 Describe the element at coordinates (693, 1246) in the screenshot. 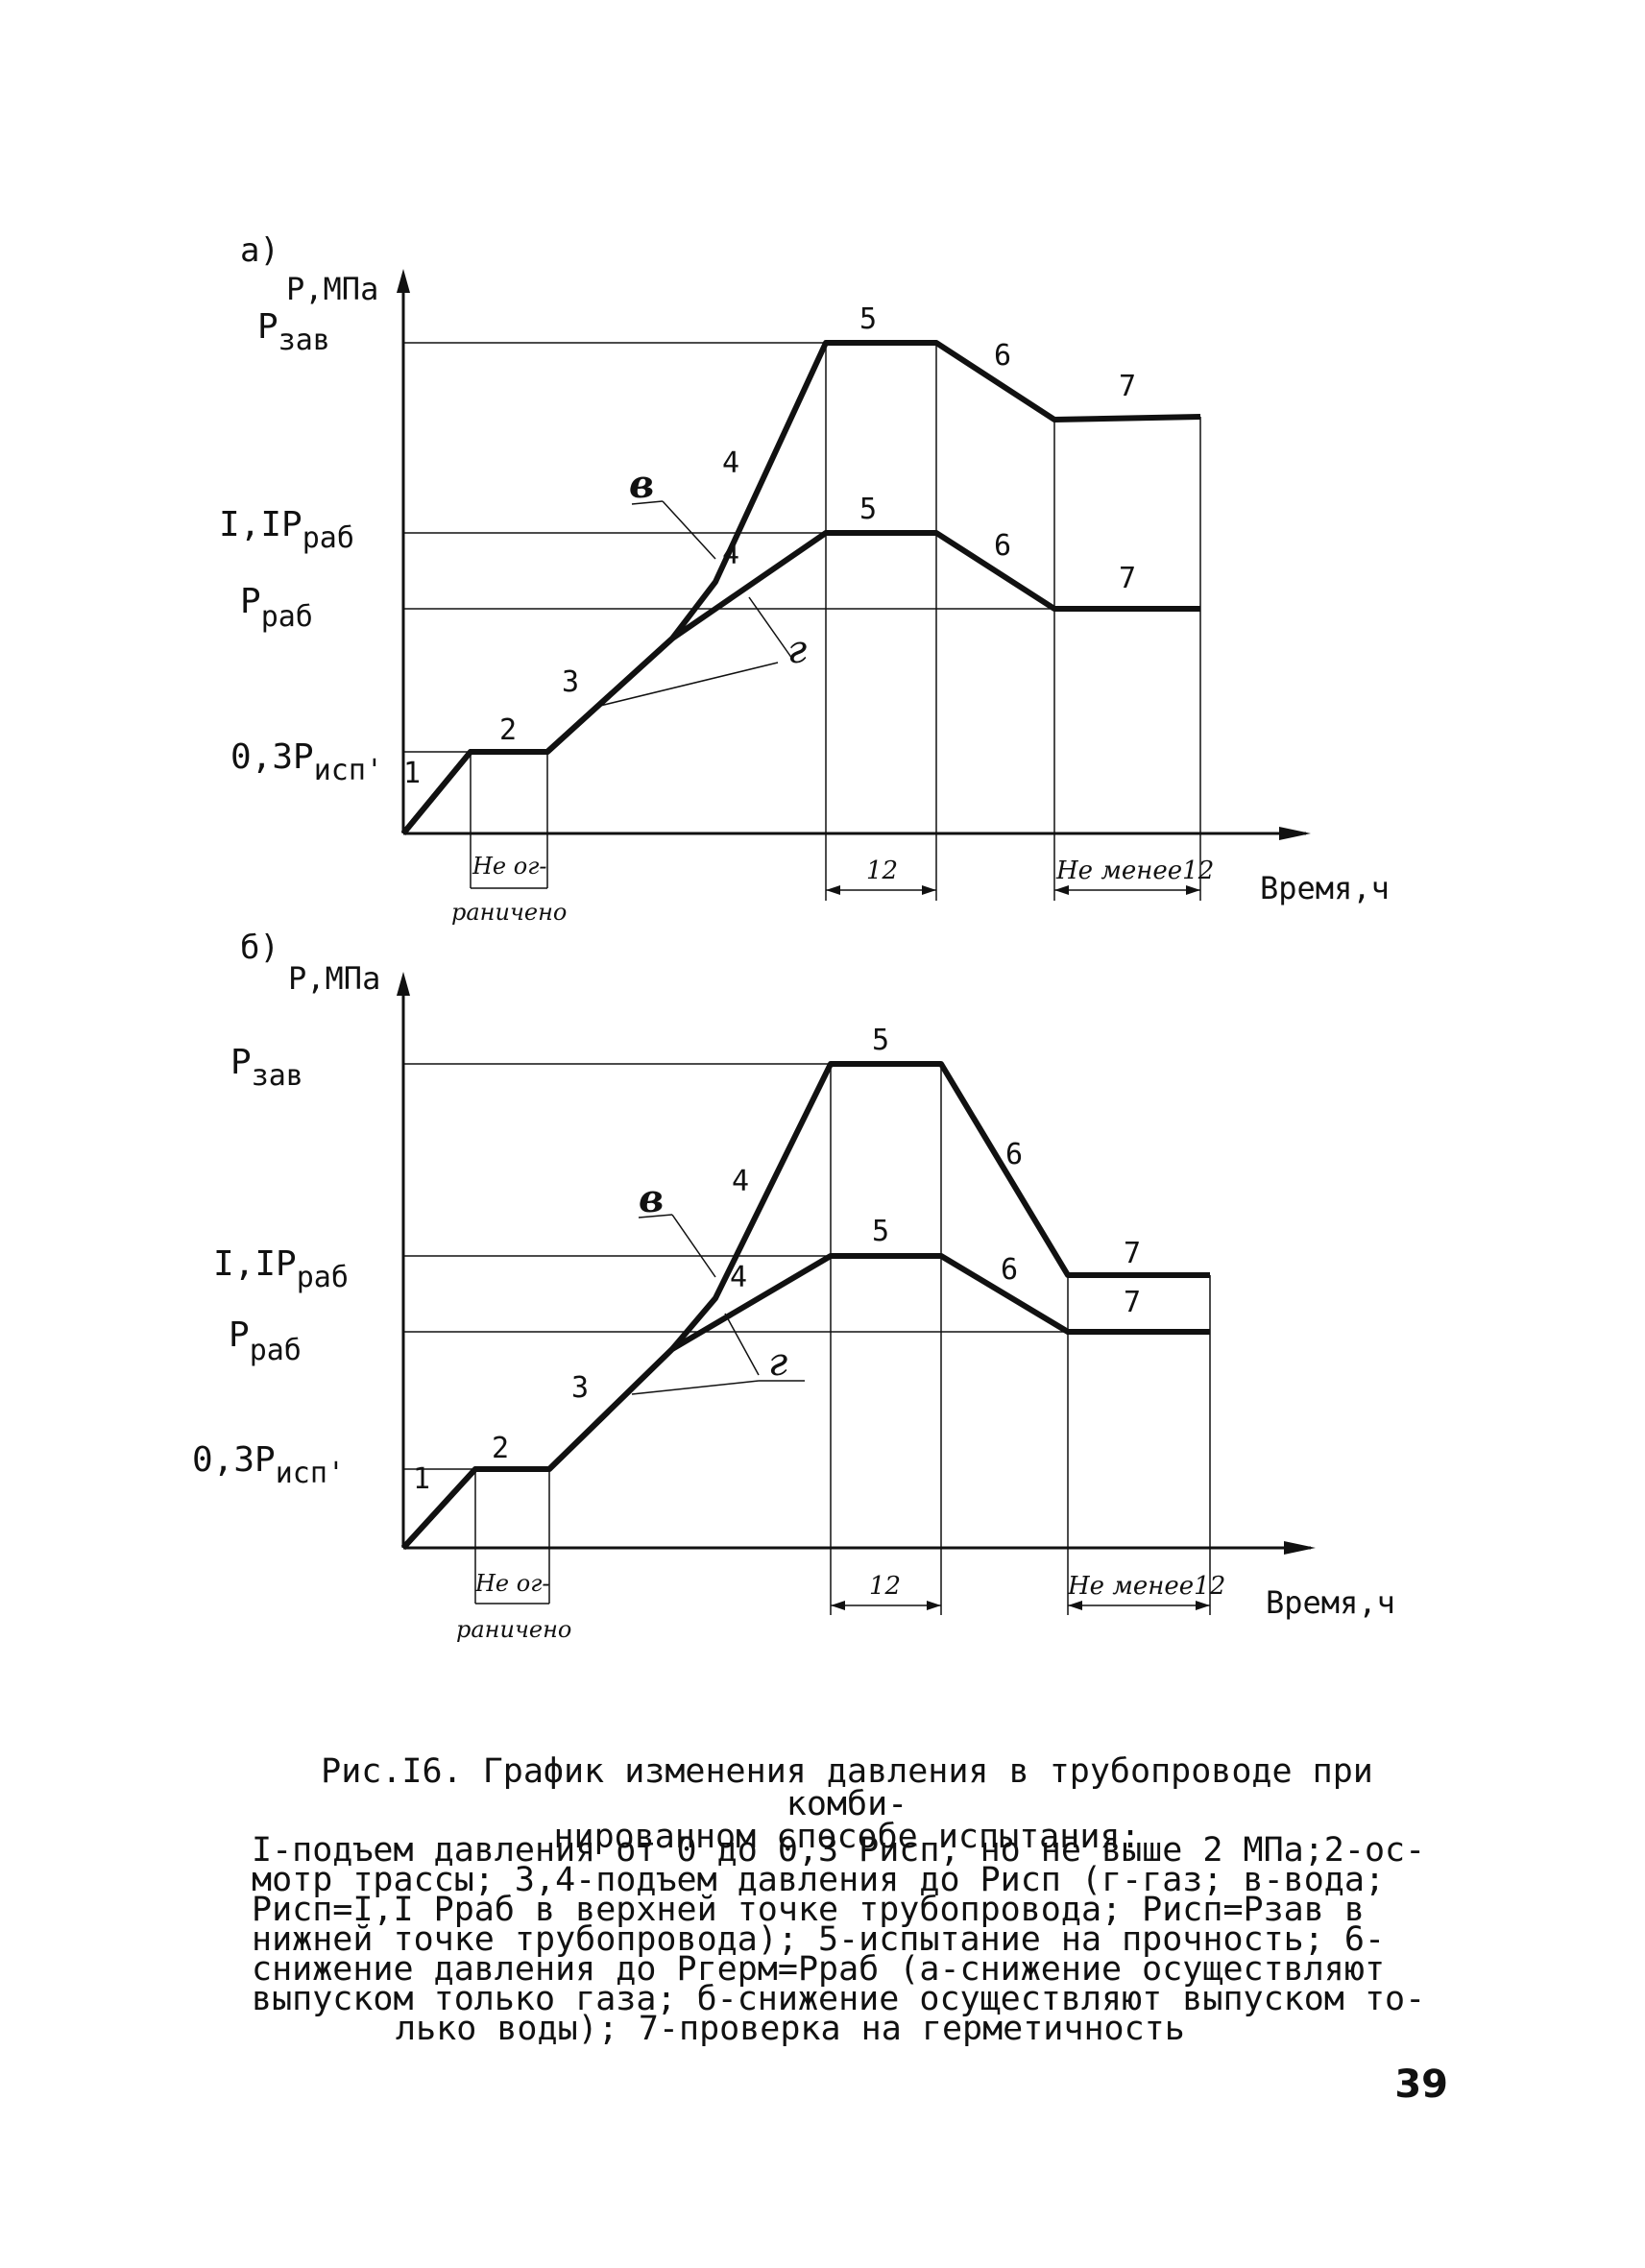

I see `panel-b-leader-v` at that location.